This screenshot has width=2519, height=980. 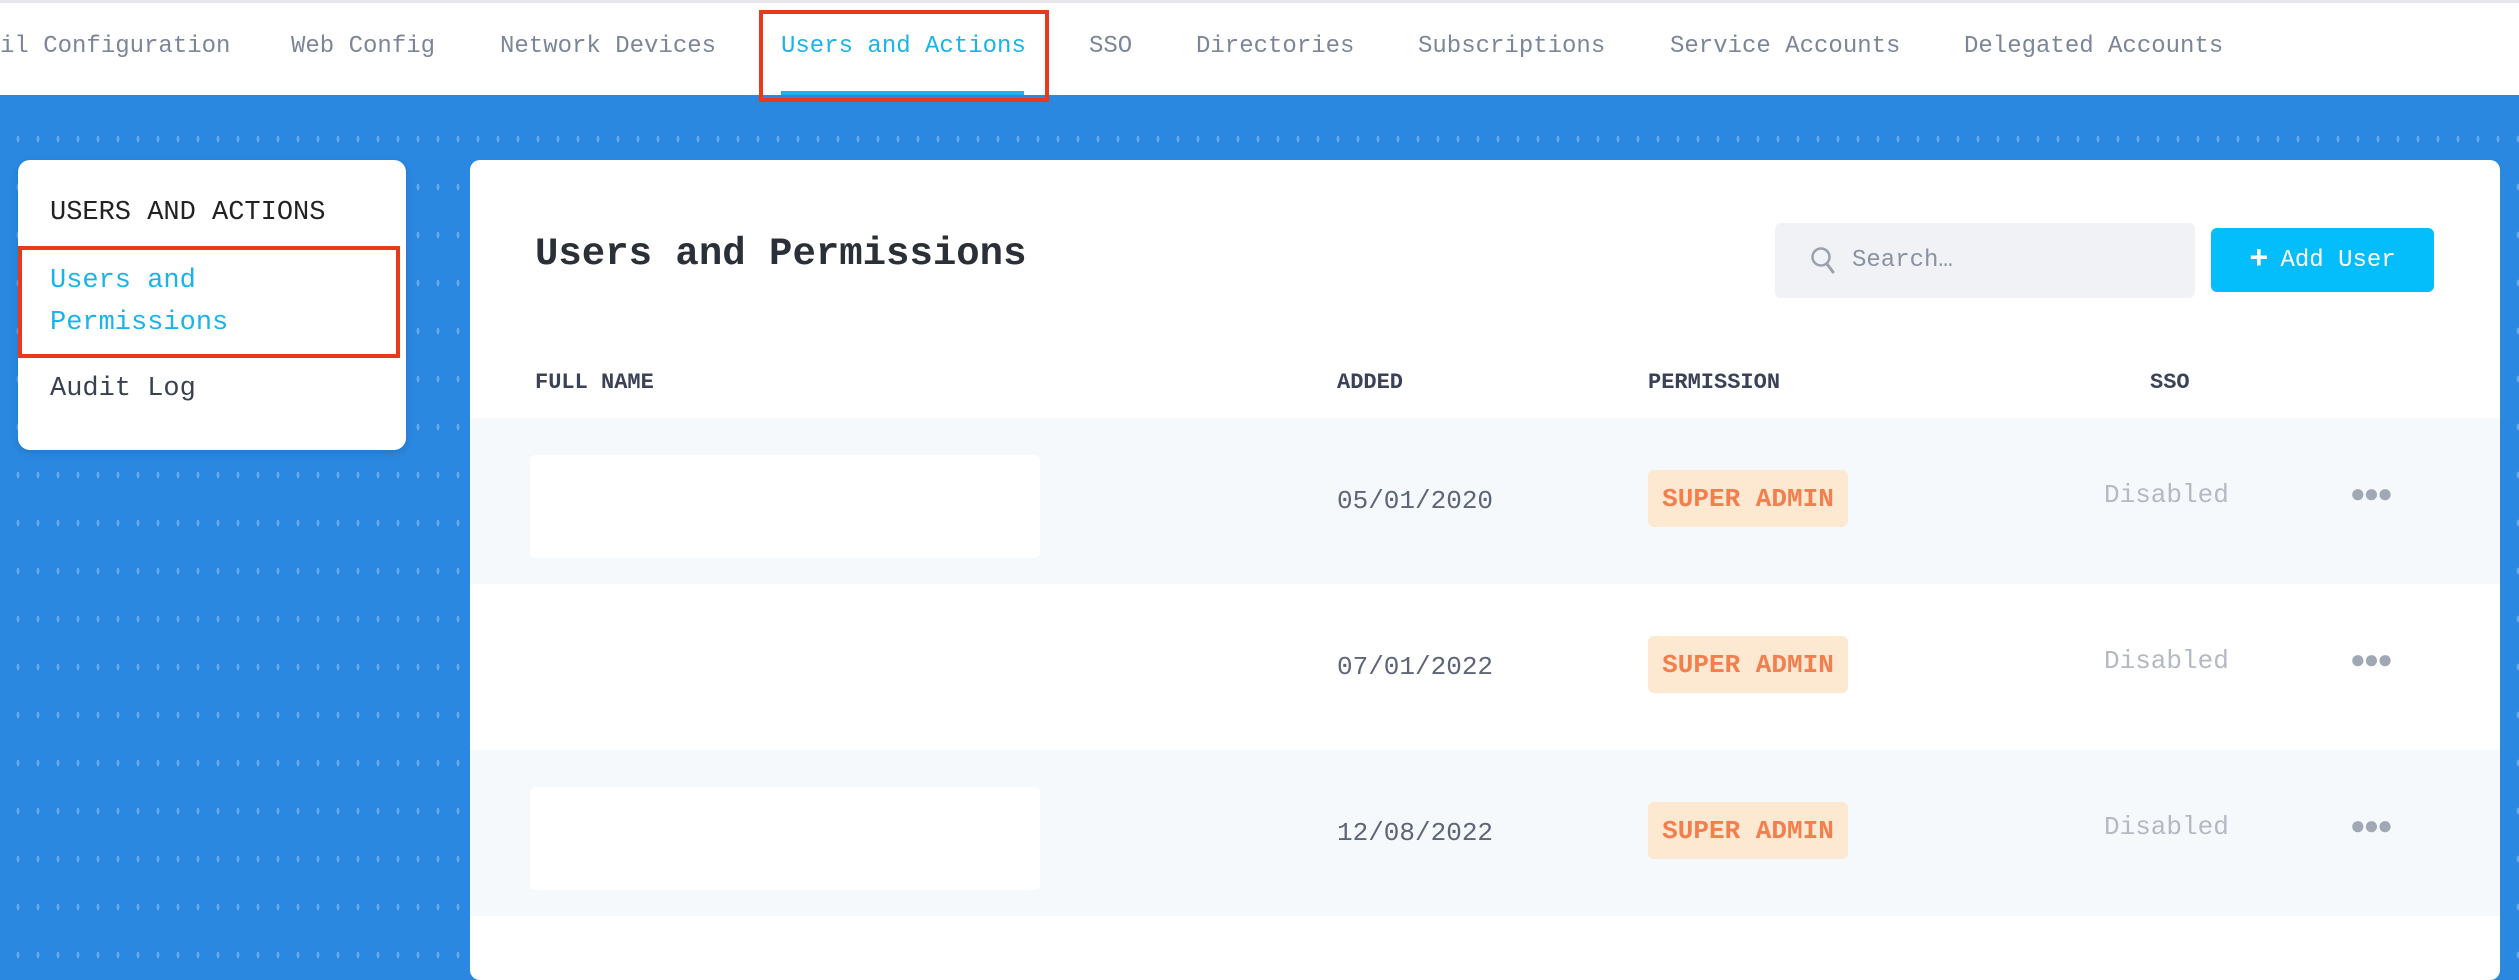 I want to click on search-input, so click(x=2012, y=260).